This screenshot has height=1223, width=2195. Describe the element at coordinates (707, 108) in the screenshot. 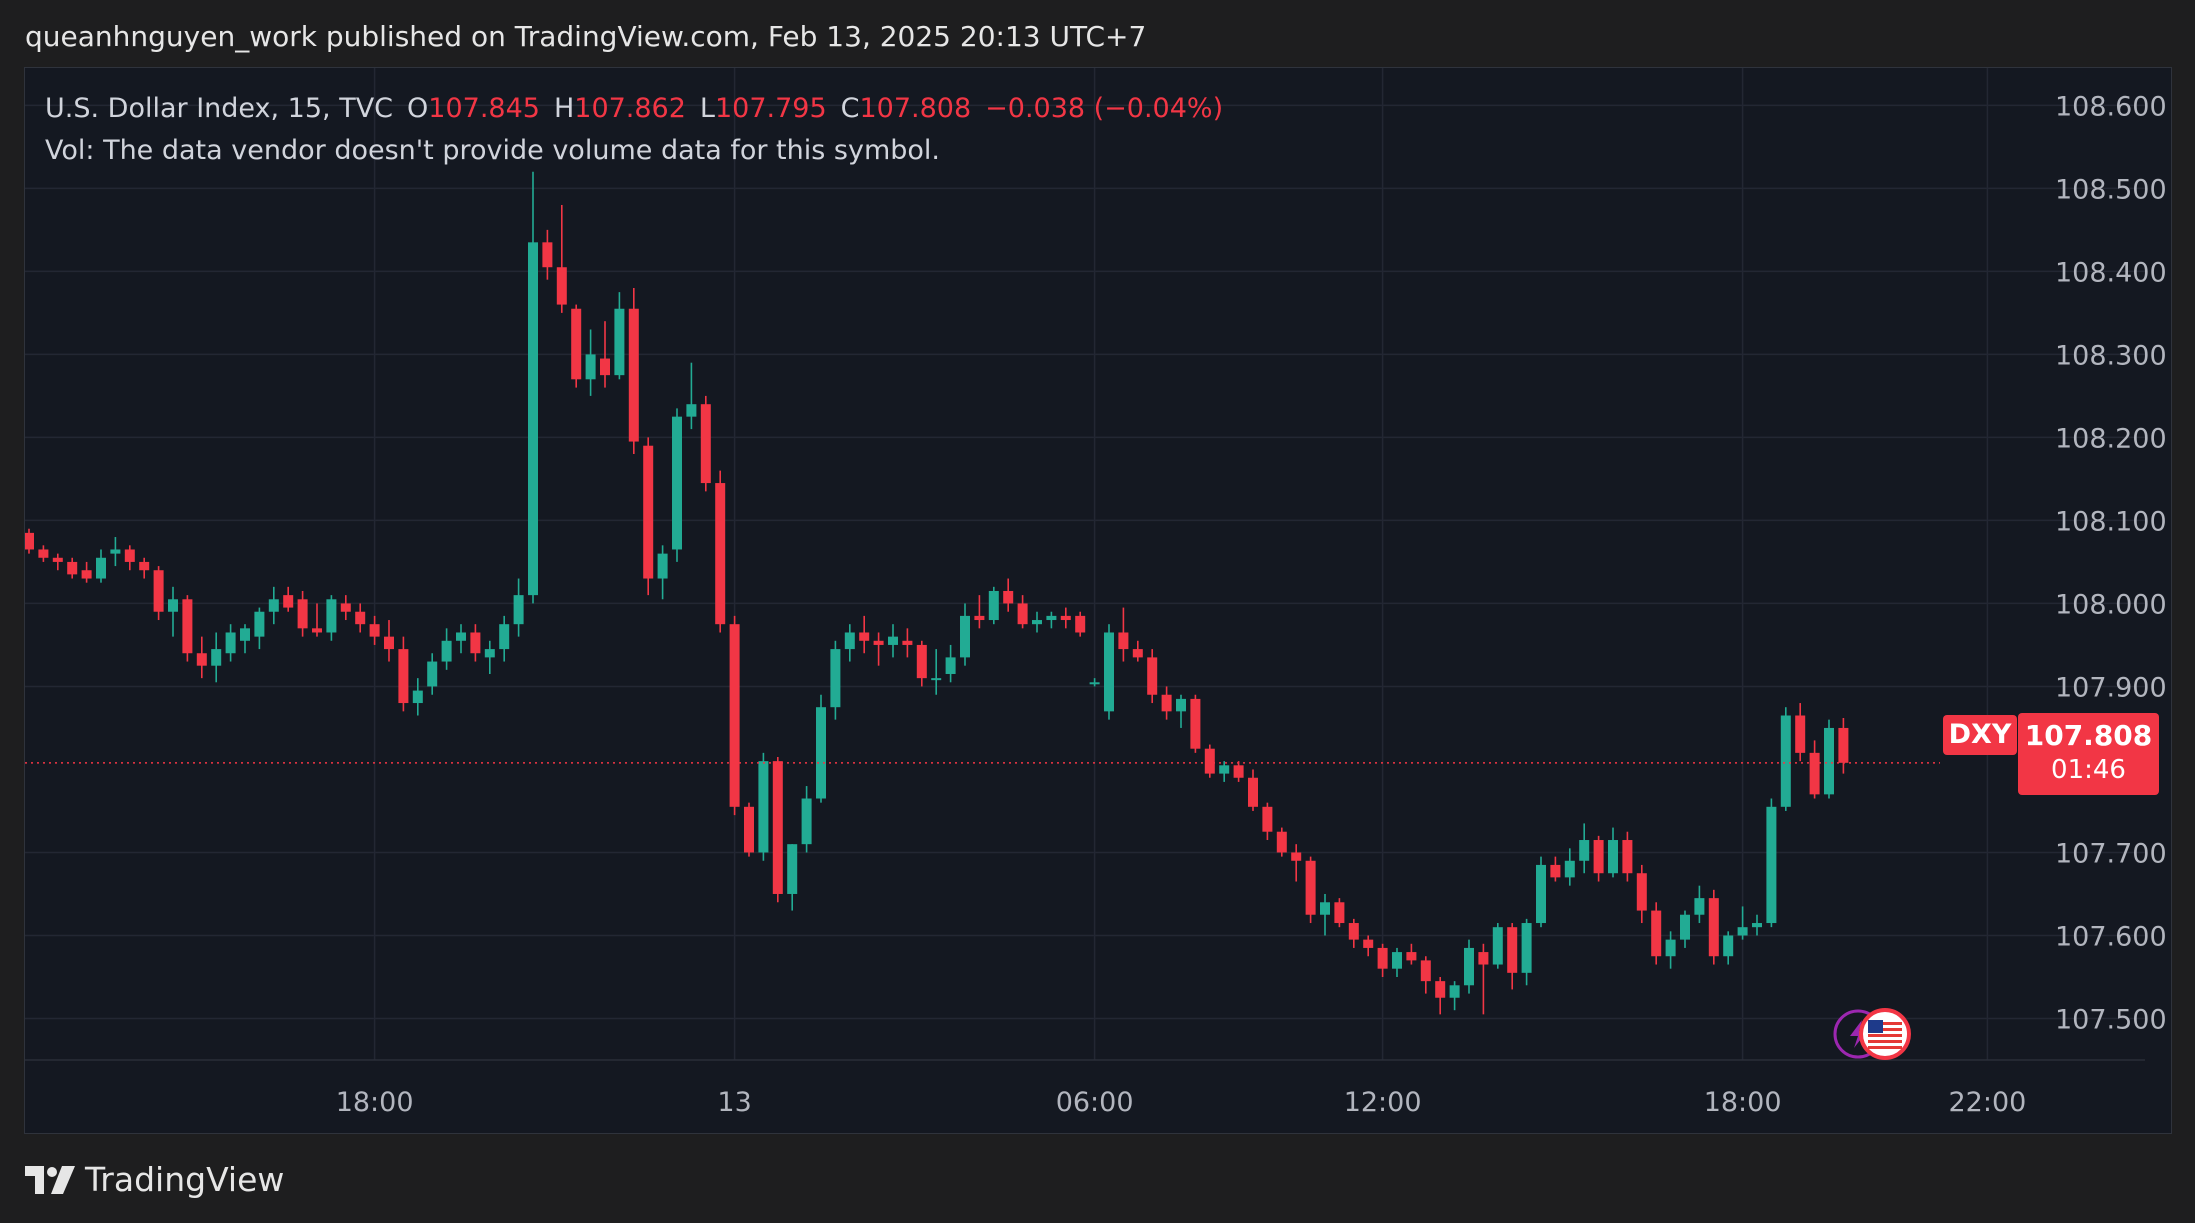

I see `low-label: L` at that location.